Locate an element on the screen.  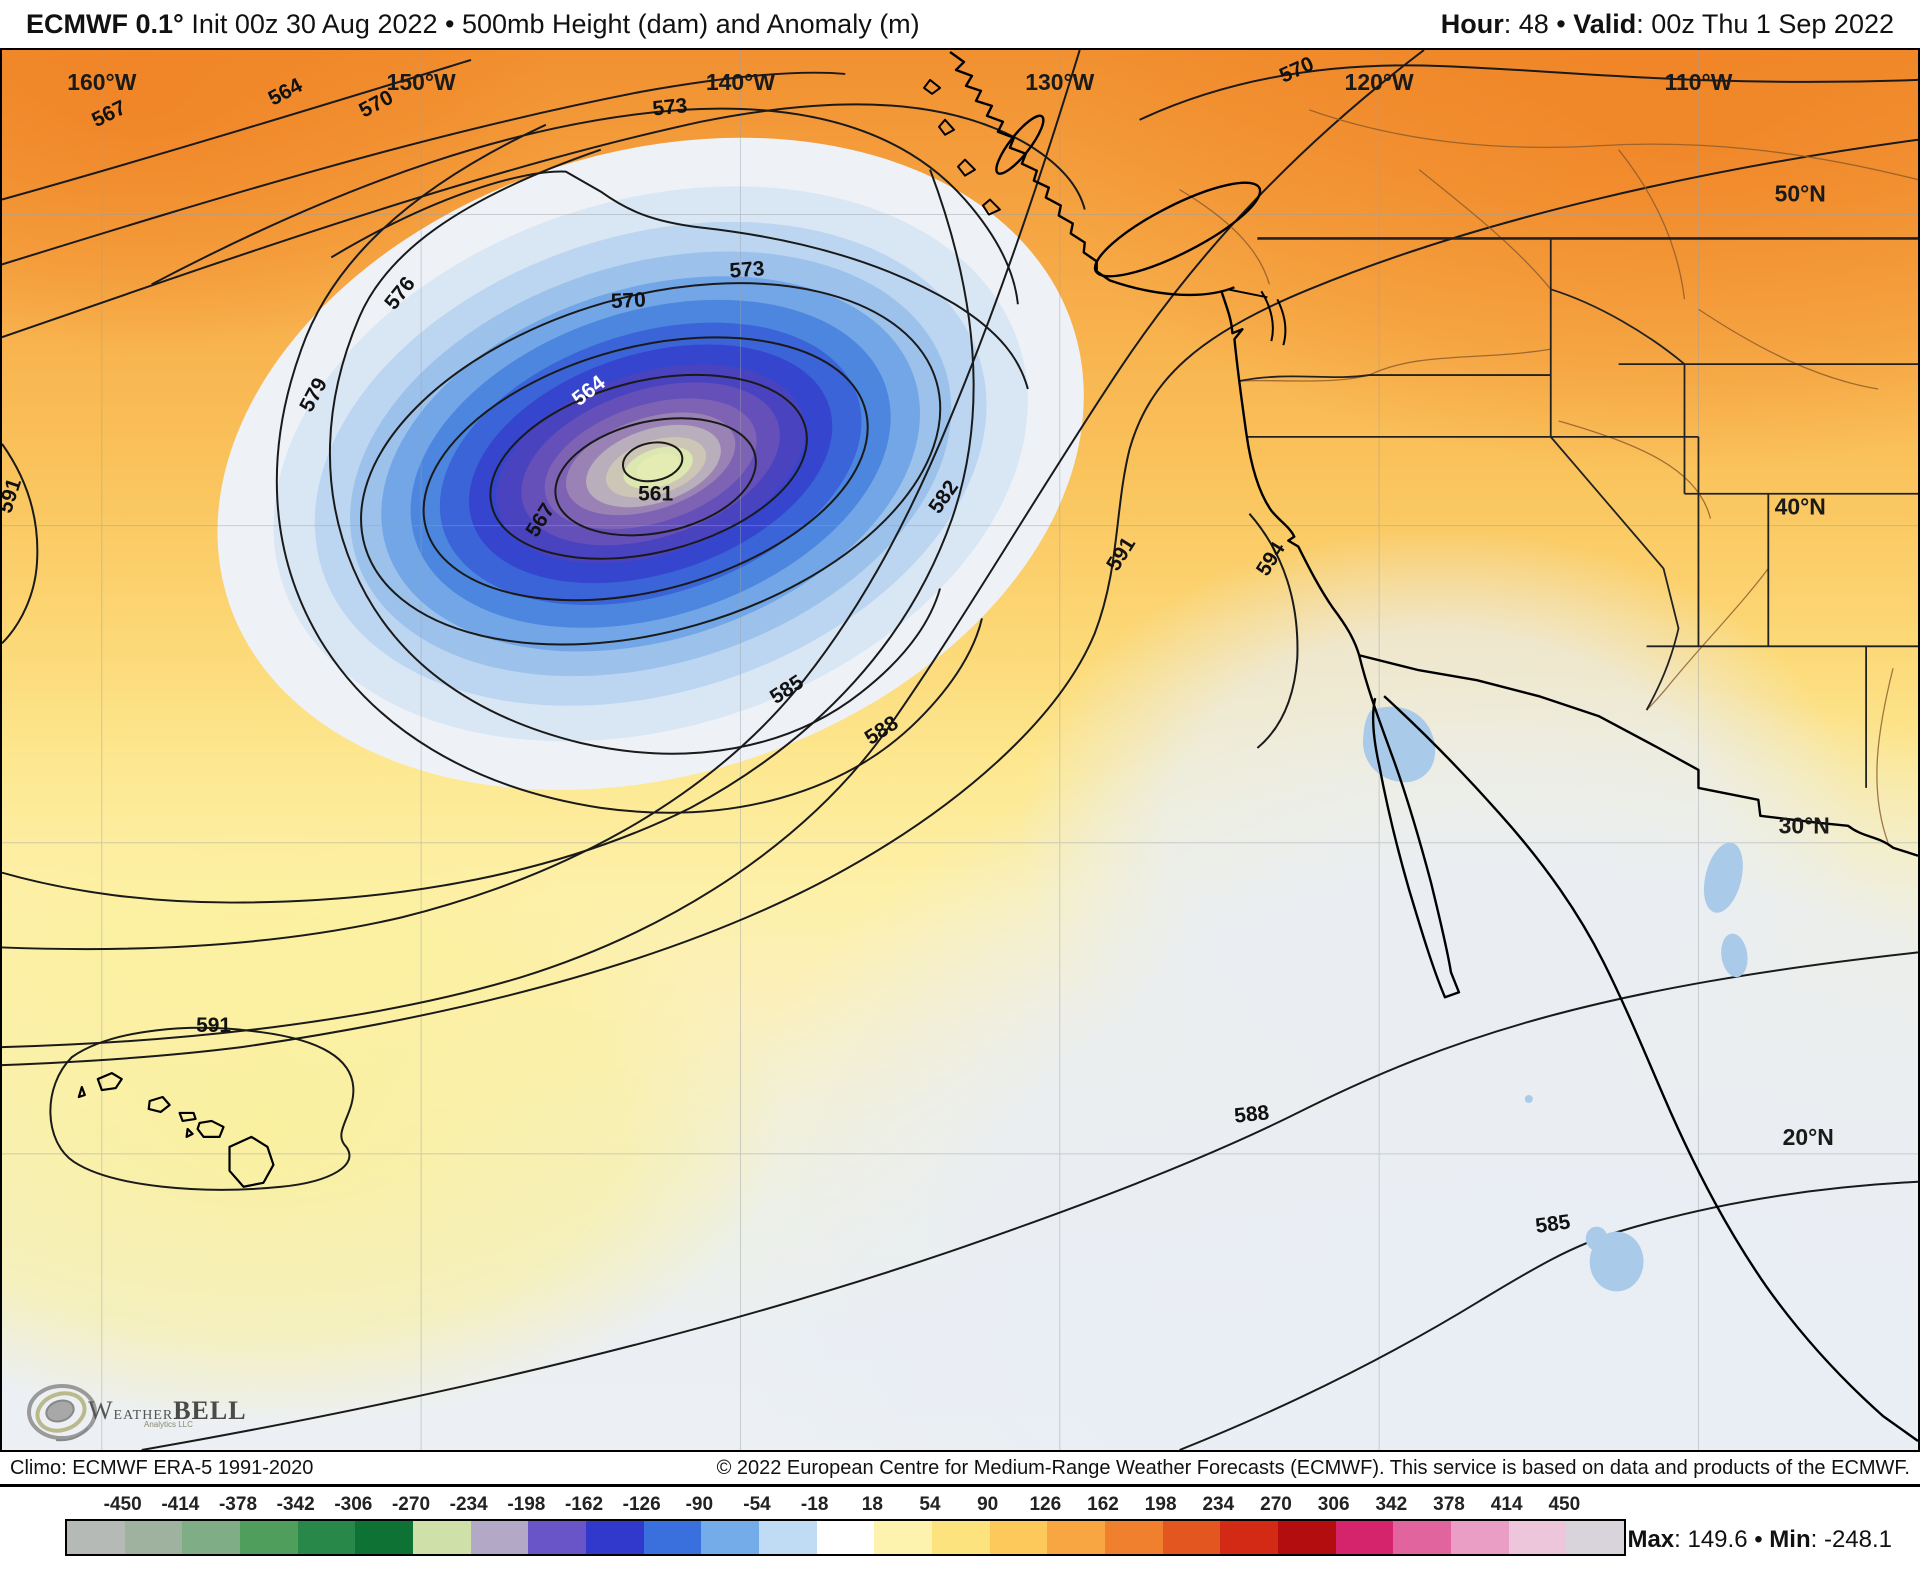
us-mexico-border is located at coordinates (1638, 755).